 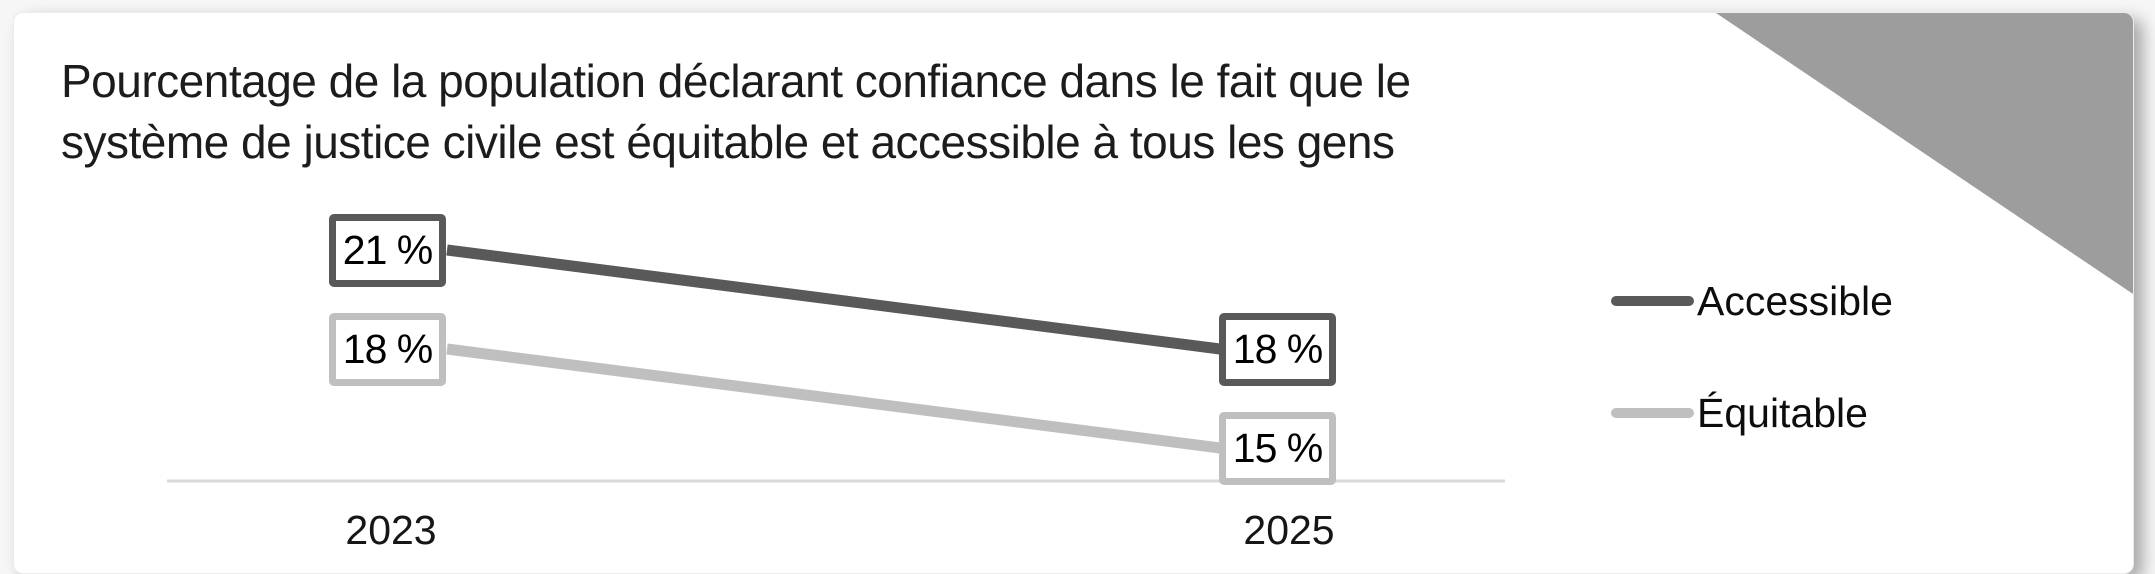 What do you see at coordinates (1652, 301) in the screenshot?
I see `legend-line-swatch-accessible` at bounding box center [1652, 301].